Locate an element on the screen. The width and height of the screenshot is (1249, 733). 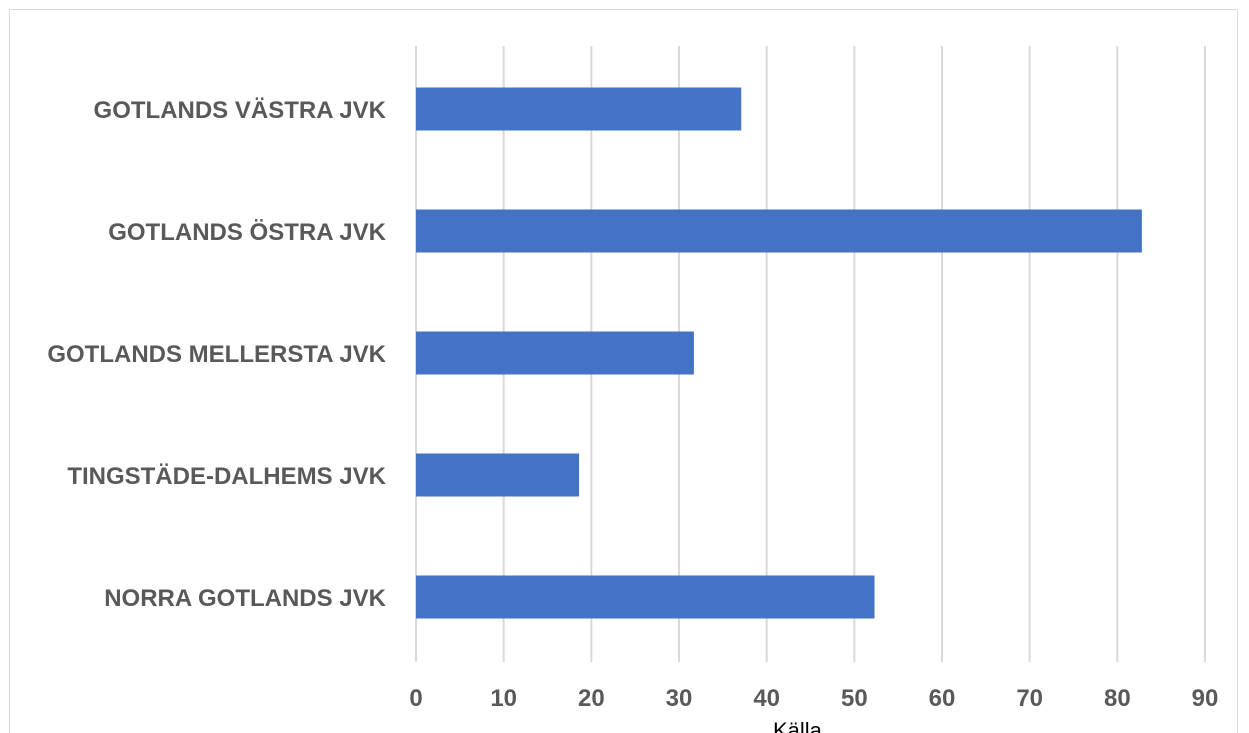
x-tick-label: 50 is located at coordinates (854, 698).